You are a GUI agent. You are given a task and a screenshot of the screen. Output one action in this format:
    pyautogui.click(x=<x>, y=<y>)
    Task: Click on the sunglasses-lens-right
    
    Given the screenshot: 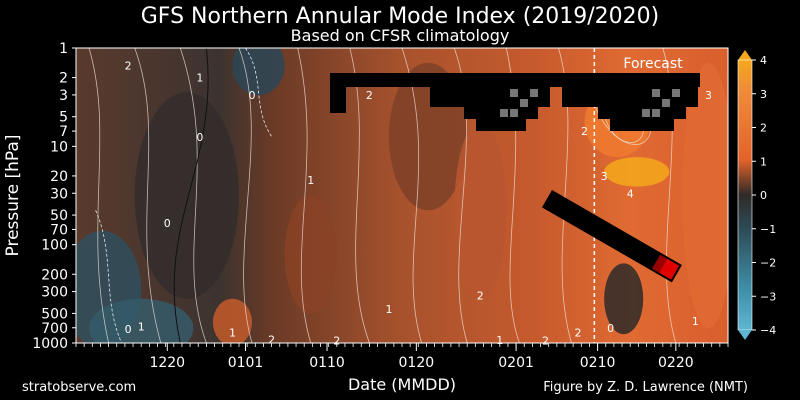 What is the action you would take?
    pyautogui.click(x=630, y=109)
    